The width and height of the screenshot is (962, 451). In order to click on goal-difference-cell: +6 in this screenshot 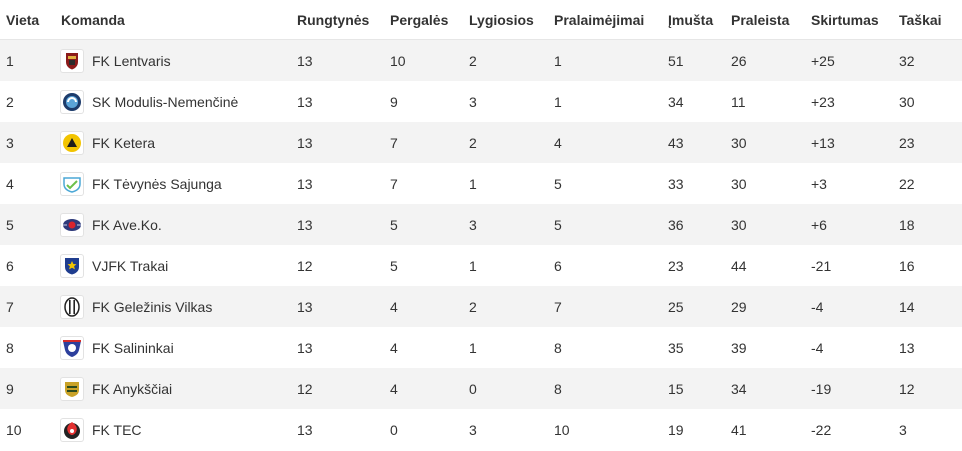, I will do `click(855, 224)`.